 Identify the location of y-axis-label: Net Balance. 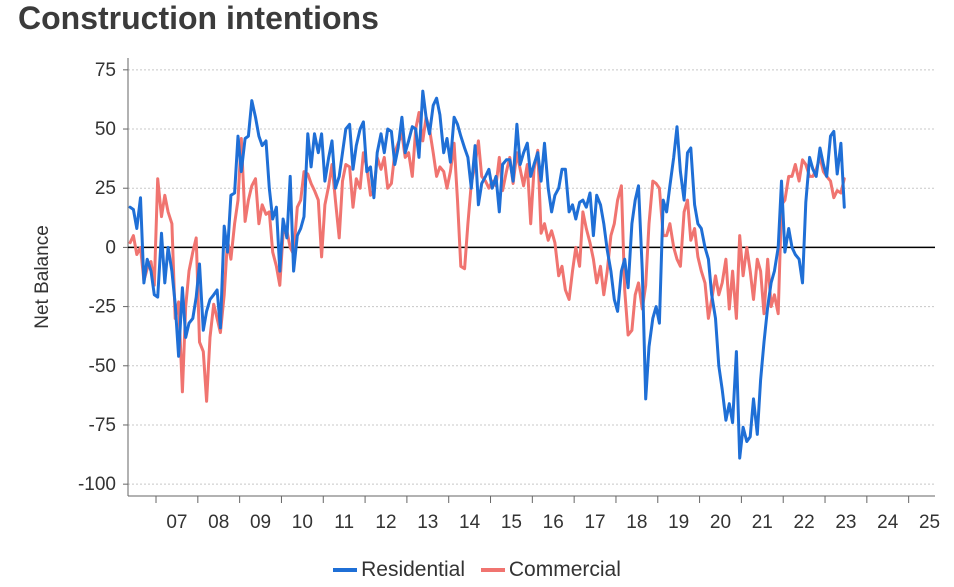
(42, 277).